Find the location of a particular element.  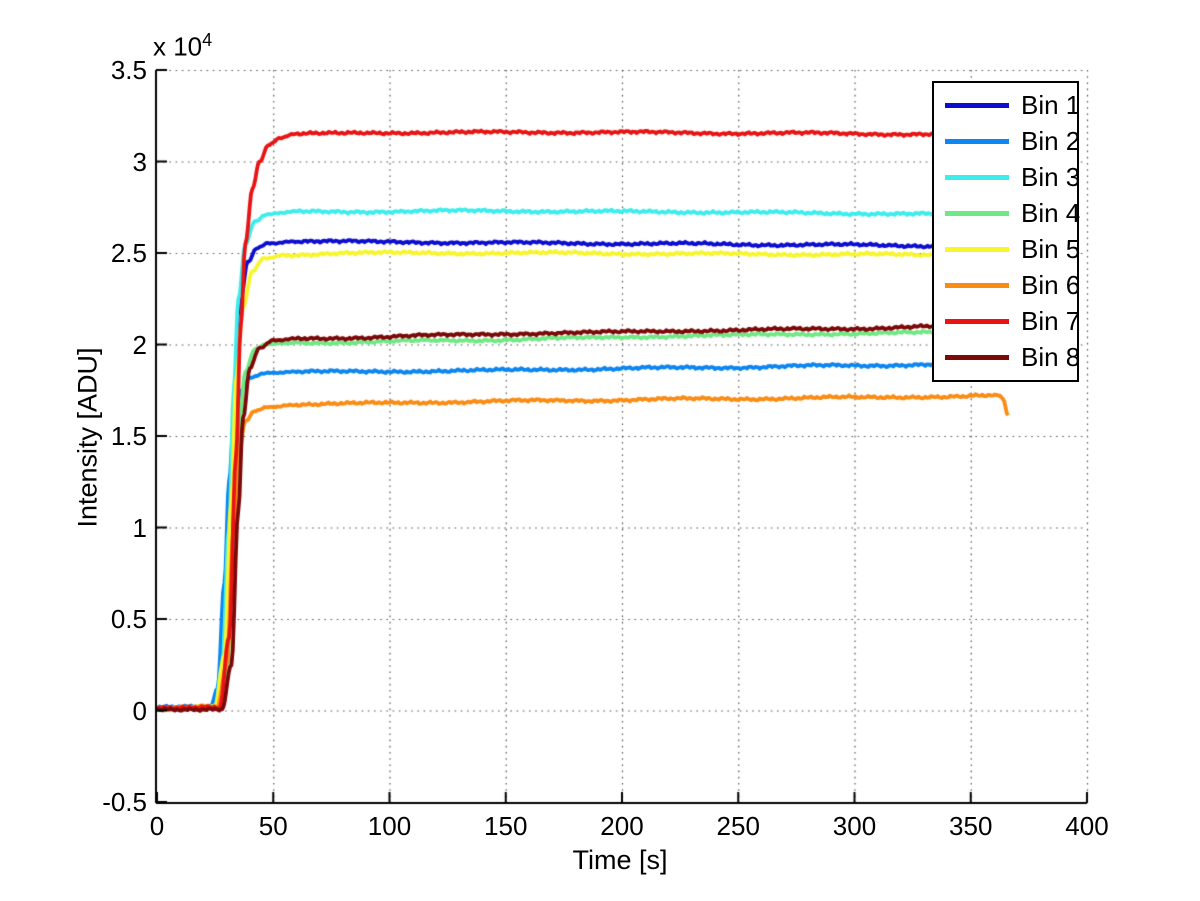

legend-item-bin-8: Bin 8 is located at coordinates (1007, 357).